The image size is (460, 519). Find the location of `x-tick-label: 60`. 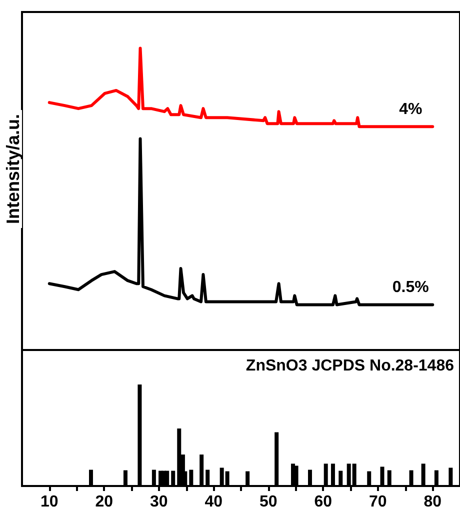

x-tick-label: 60 is located at coordinates (323, 502).